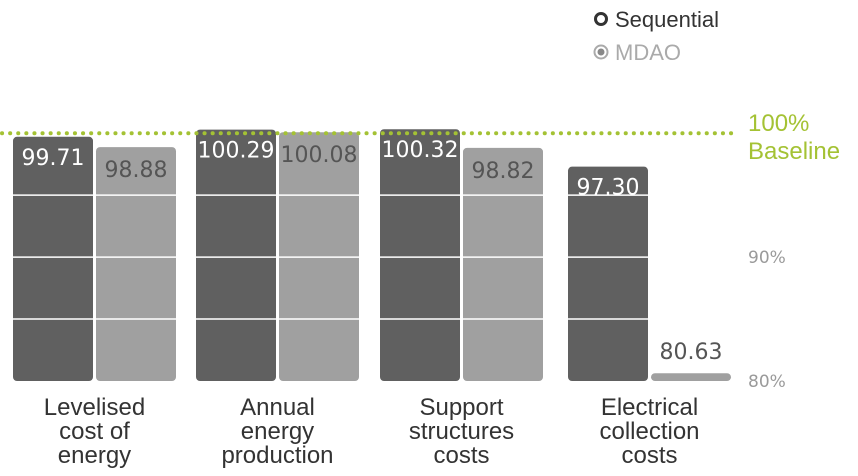 The height and width of the screenshot is (476, 858). What do you see at coordinates (461, 431) in the screenshot?
I see `category-label-2-1: structures` at bounding box center [461, 431].